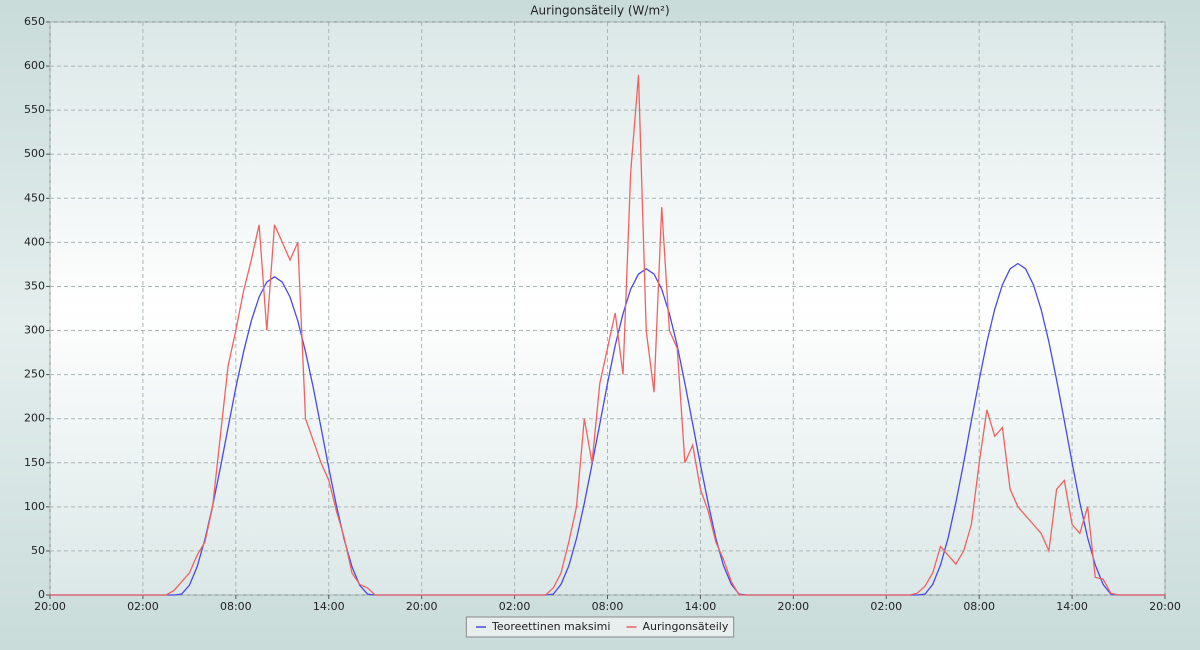  I want to click on chart-title: Auringonsäteily (W/m²), so click(599, 11).